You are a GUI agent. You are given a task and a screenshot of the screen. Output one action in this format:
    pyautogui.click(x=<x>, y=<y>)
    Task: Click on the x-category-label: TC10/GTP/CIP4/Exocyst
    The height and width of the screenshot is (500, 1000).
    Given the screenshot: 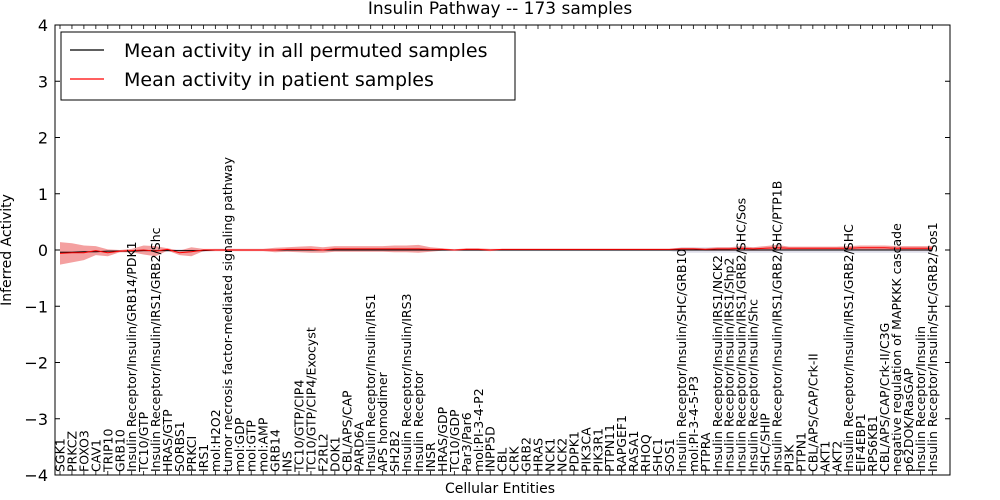 What is the action you would take?
    pyautogui.click(x=310, y=400)
    